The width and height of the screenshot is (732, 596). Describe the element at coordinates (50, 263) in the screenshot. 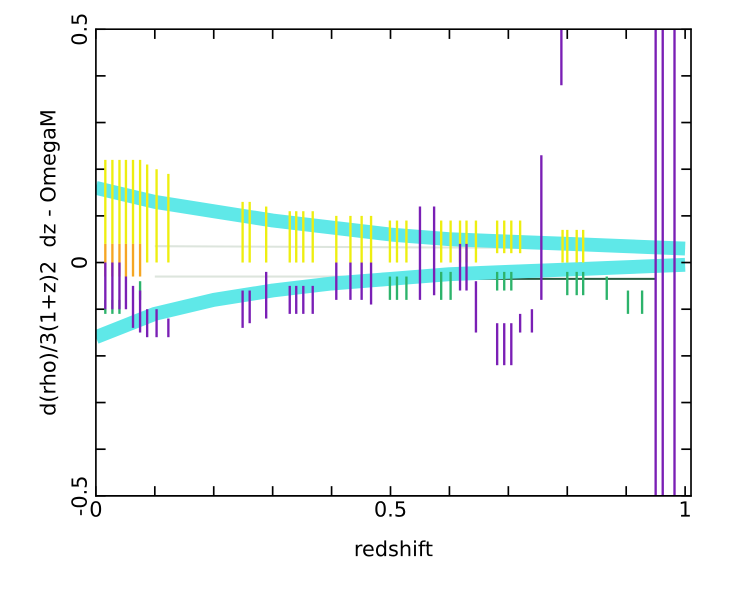

I see `y-axis-title: d(rho)/3(1+z)2 dz - OmegaM` at that location.